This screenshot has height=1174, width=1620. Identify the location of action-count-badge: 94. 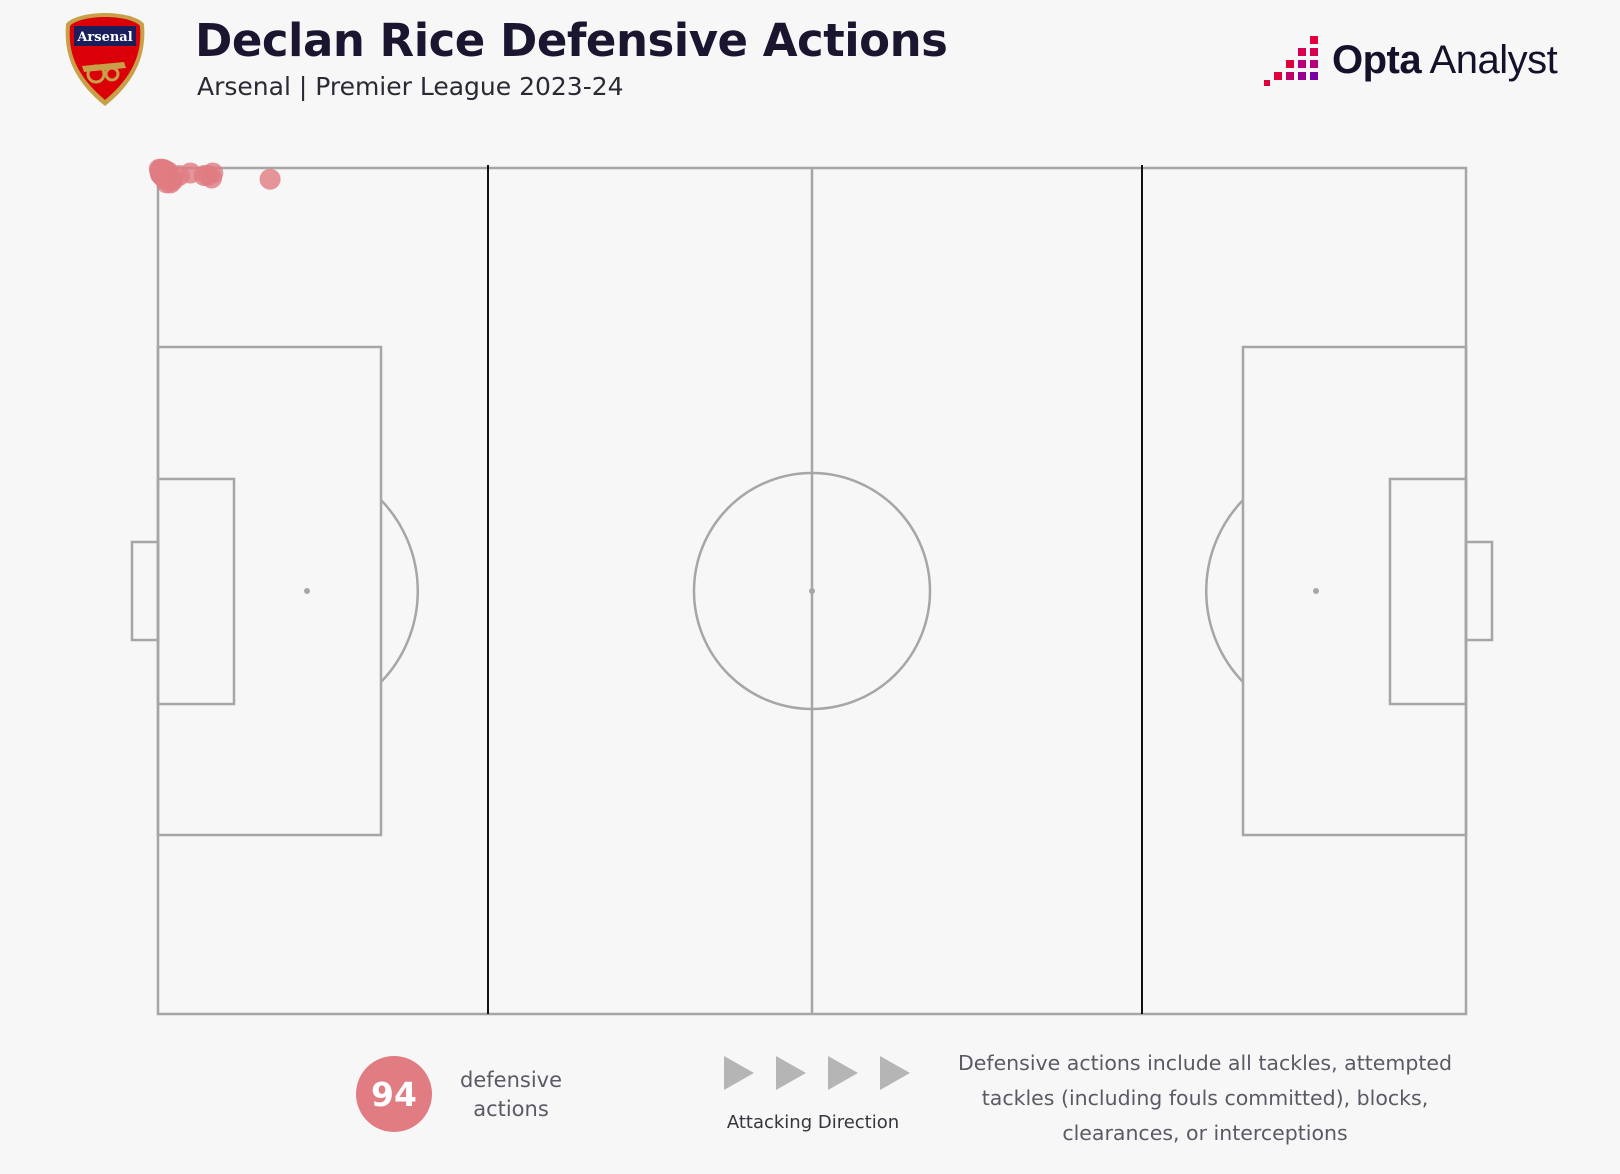
(394, 1094).